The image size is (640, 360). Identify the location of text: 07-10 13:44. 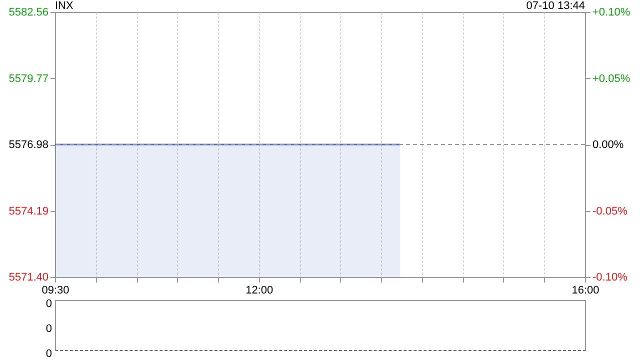
(555, 6).